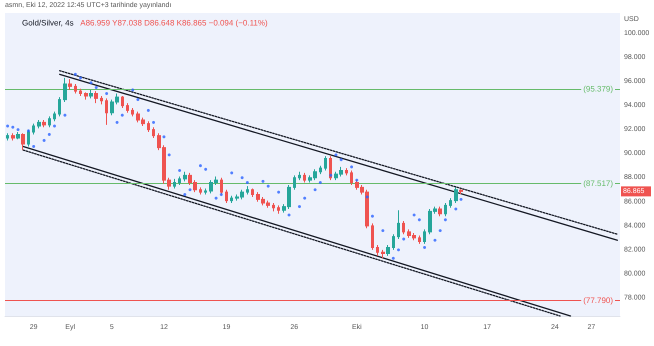 The width and height of the screenshot is (654, 346). I want to click on ref-line-label: (77.790), so click(598, 300).